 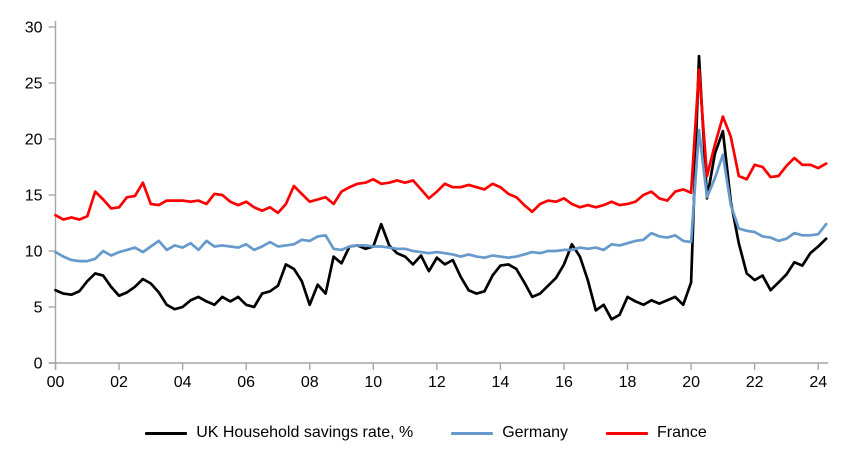 I want to click on x-tick-label: 02, so click(x=119, y=382).